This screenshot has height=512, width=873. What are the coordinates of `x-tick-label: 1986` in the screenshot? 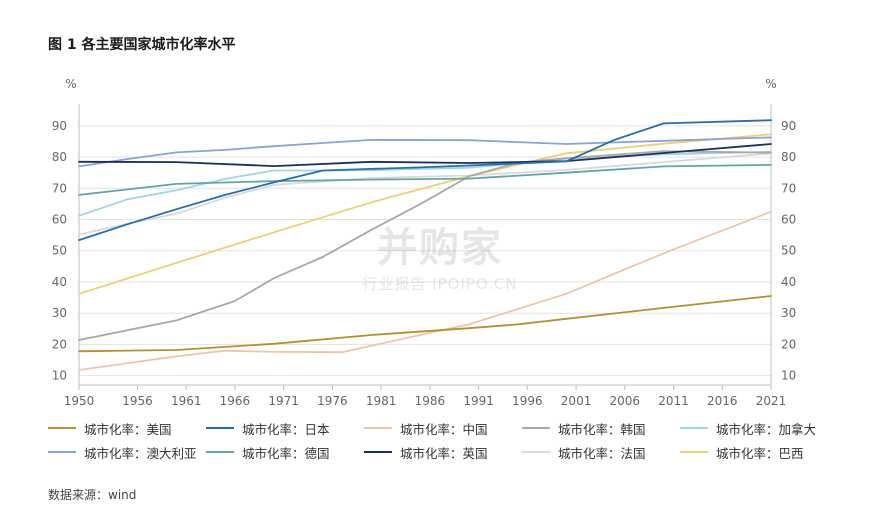 It's located at (430, 401).